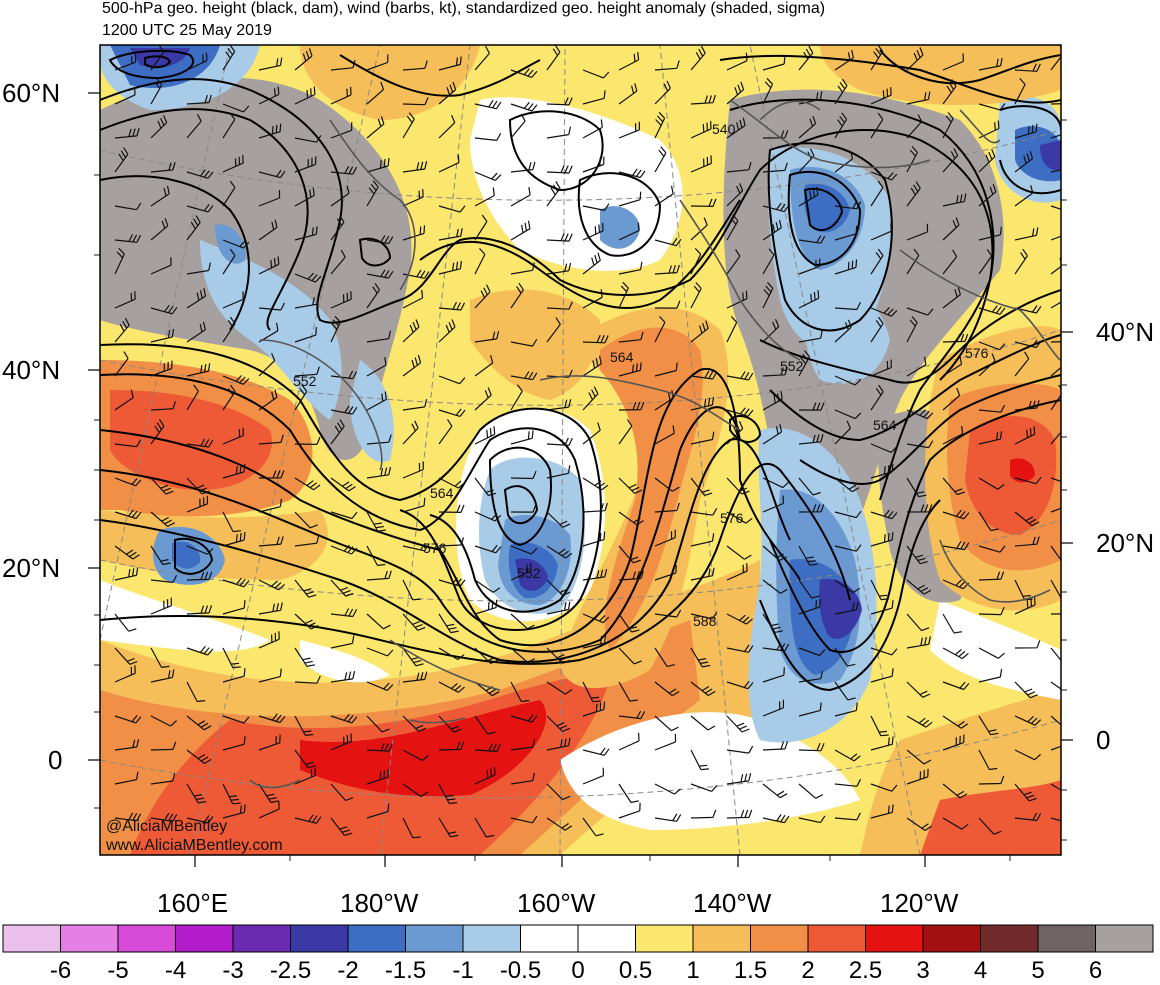 The image size is (1160, 985). Describe the element at coordinates (578, 970) in the screenshot. I see `colorbar-label: 0` at that location.